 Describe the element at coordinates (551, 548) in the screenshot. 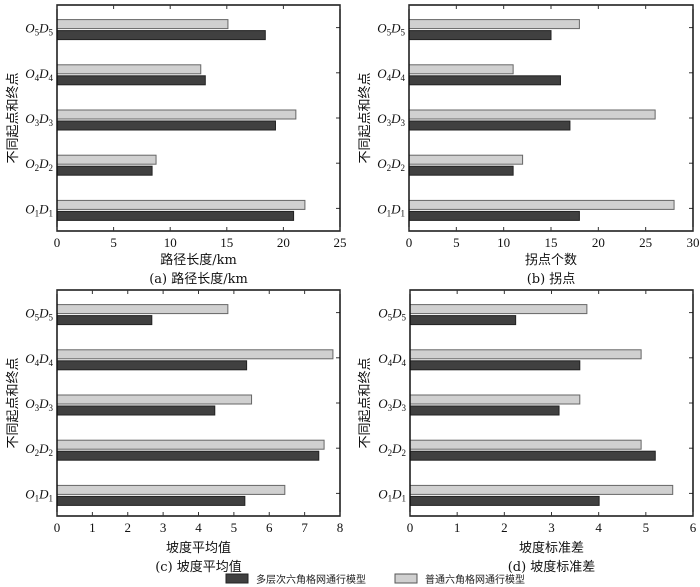

I see `x-axis-title: 坡度标准差` at that location.